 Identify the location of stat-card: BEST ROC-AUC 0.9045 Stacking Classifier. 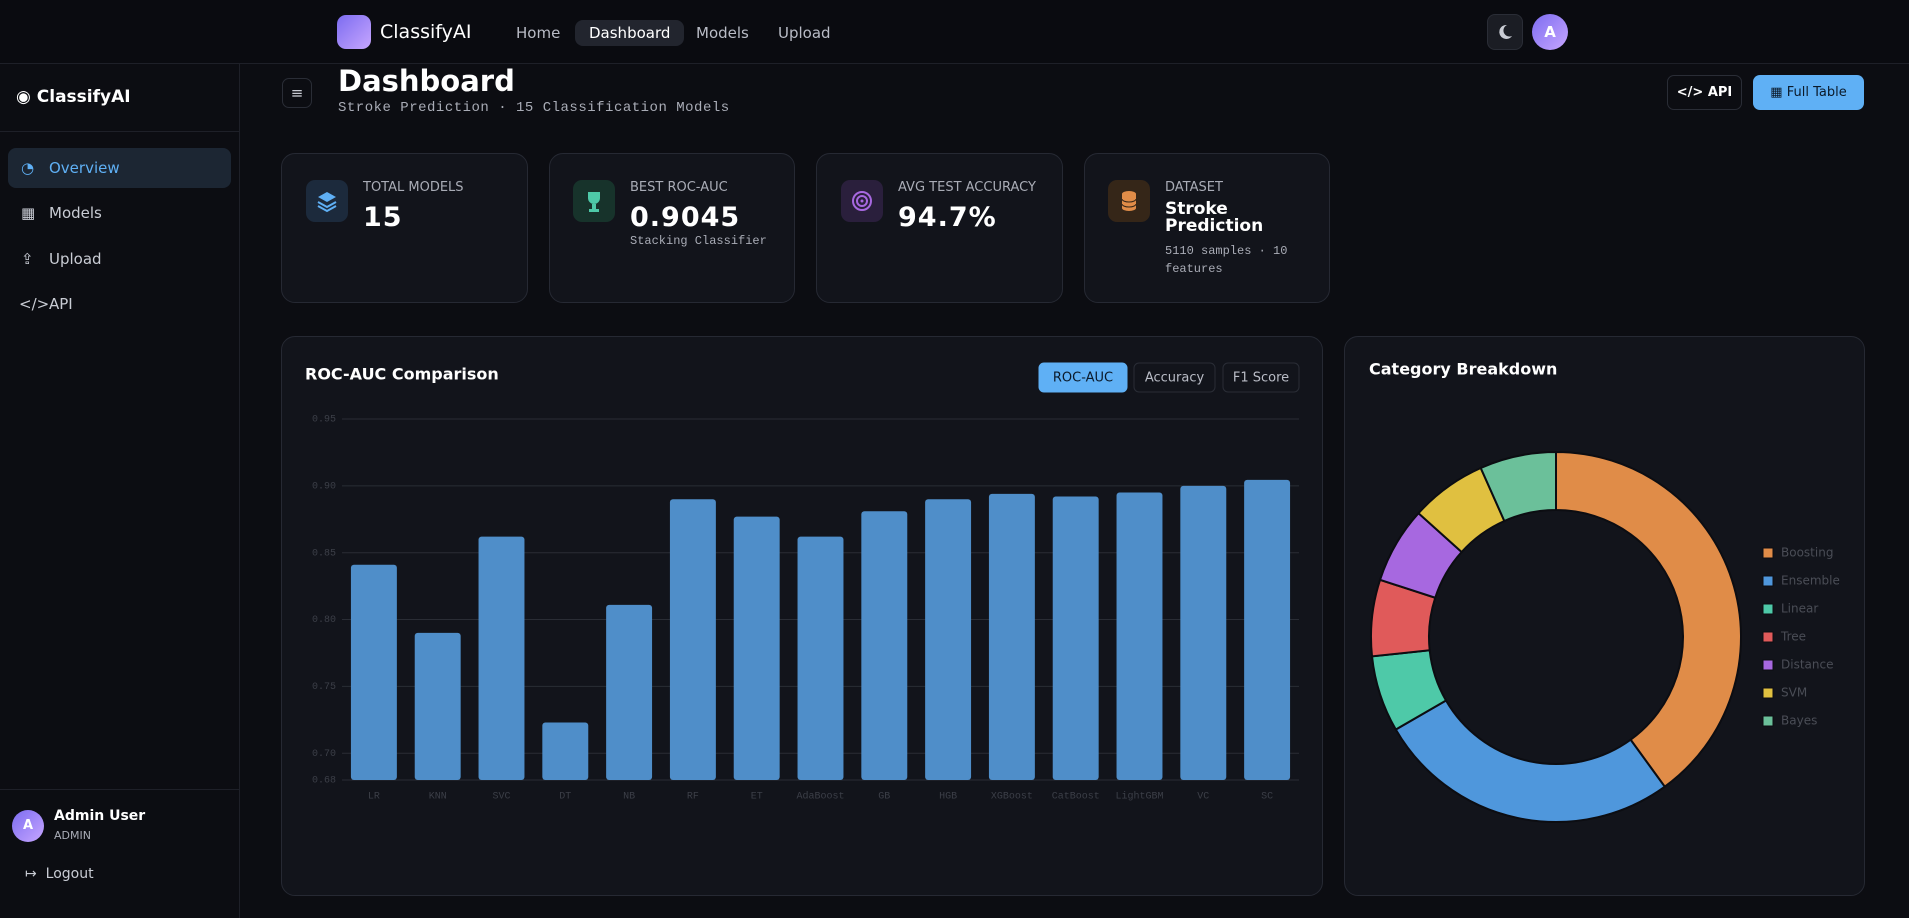
(672, 228).